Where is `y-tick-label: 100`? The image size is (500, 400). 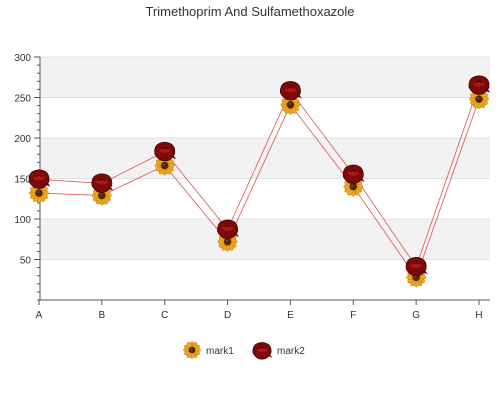 y-tick-label: 100 is located at coordinates (22, 220).